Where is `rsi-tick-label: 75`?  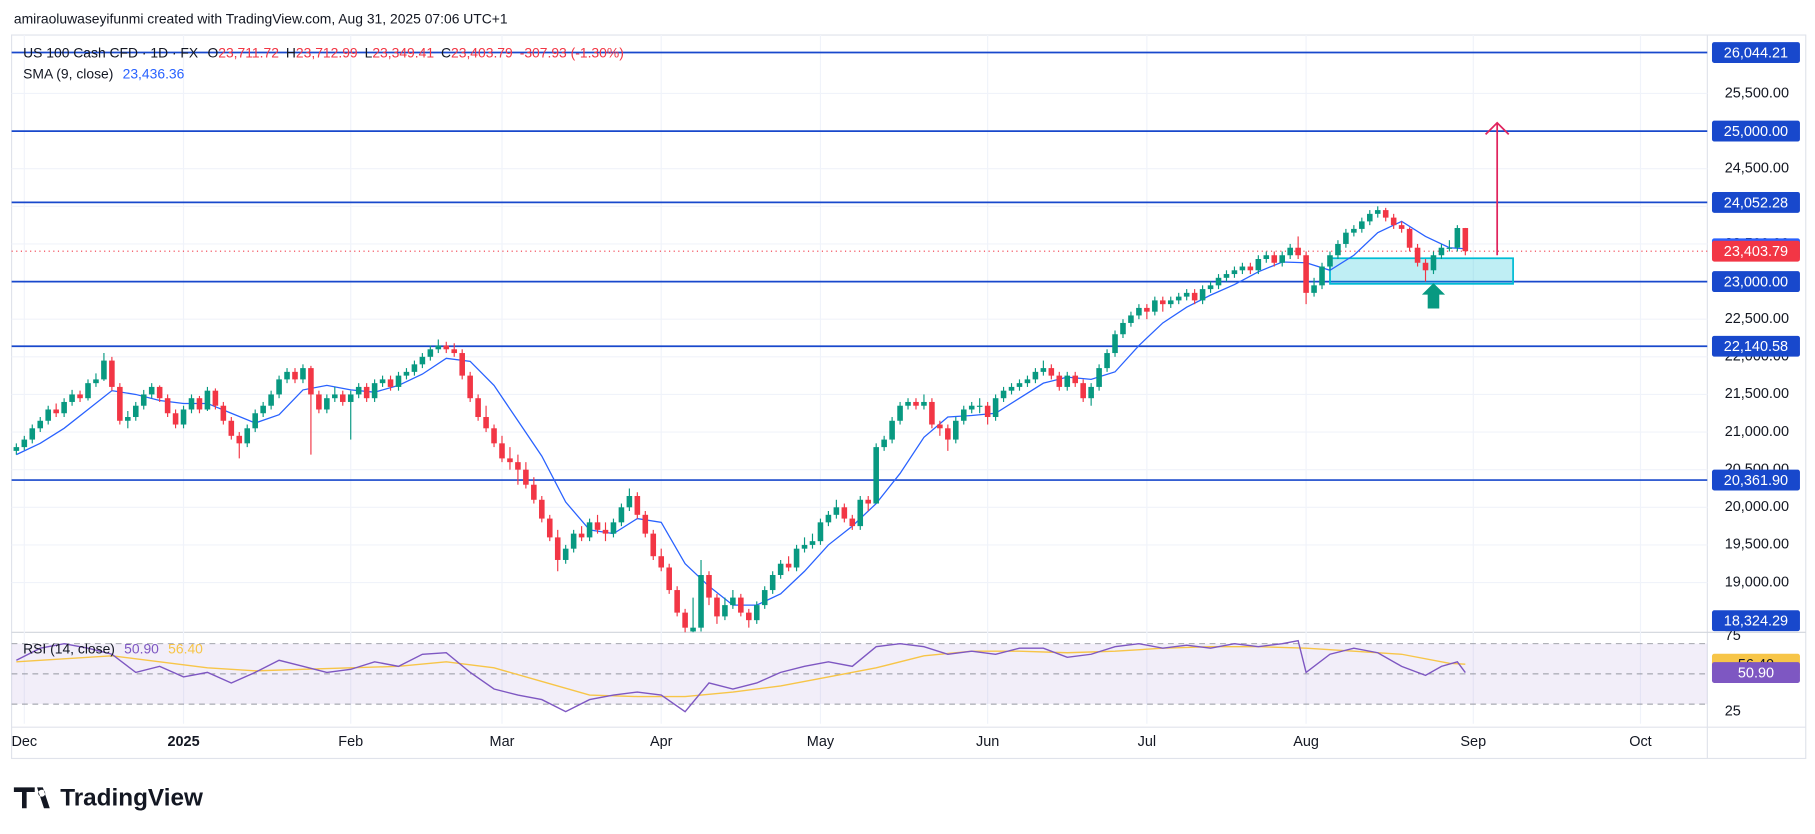 rsi-tick-label: 75 is located at coordinates (1733, 636).